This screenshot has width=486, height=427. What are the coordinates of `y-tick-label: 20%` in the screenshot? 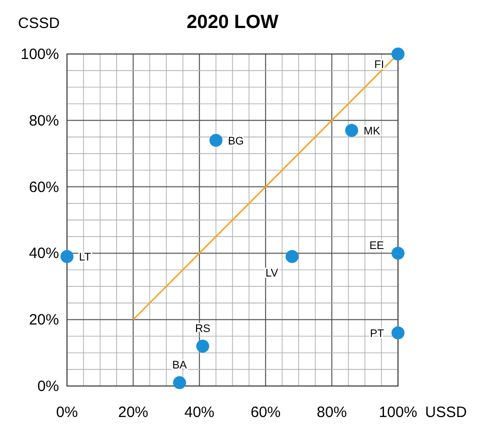 It's located at (43, 320).